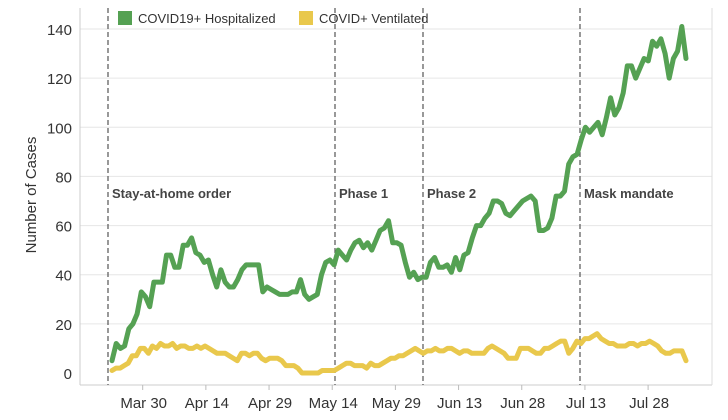  What do you see at coordinates (586, 403) in the screenshot?
I see `x-tick-label: Jul 13` at bounding box center [586, 403].